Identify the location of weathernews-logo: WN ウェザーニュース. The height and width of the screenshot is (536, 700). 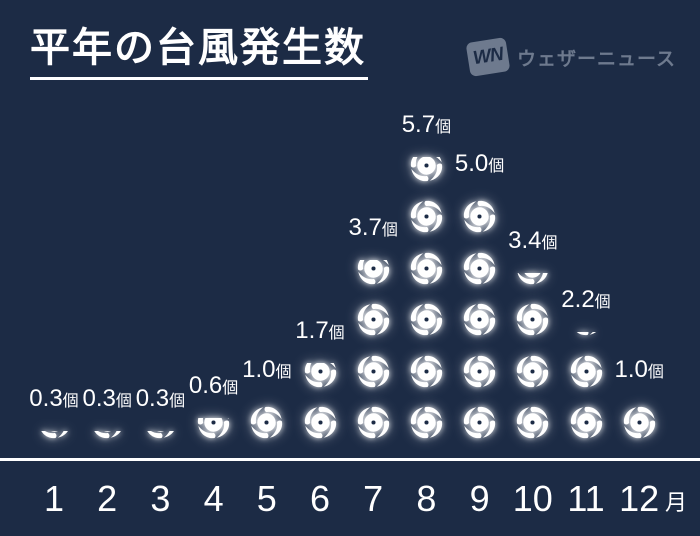
(570, 57).